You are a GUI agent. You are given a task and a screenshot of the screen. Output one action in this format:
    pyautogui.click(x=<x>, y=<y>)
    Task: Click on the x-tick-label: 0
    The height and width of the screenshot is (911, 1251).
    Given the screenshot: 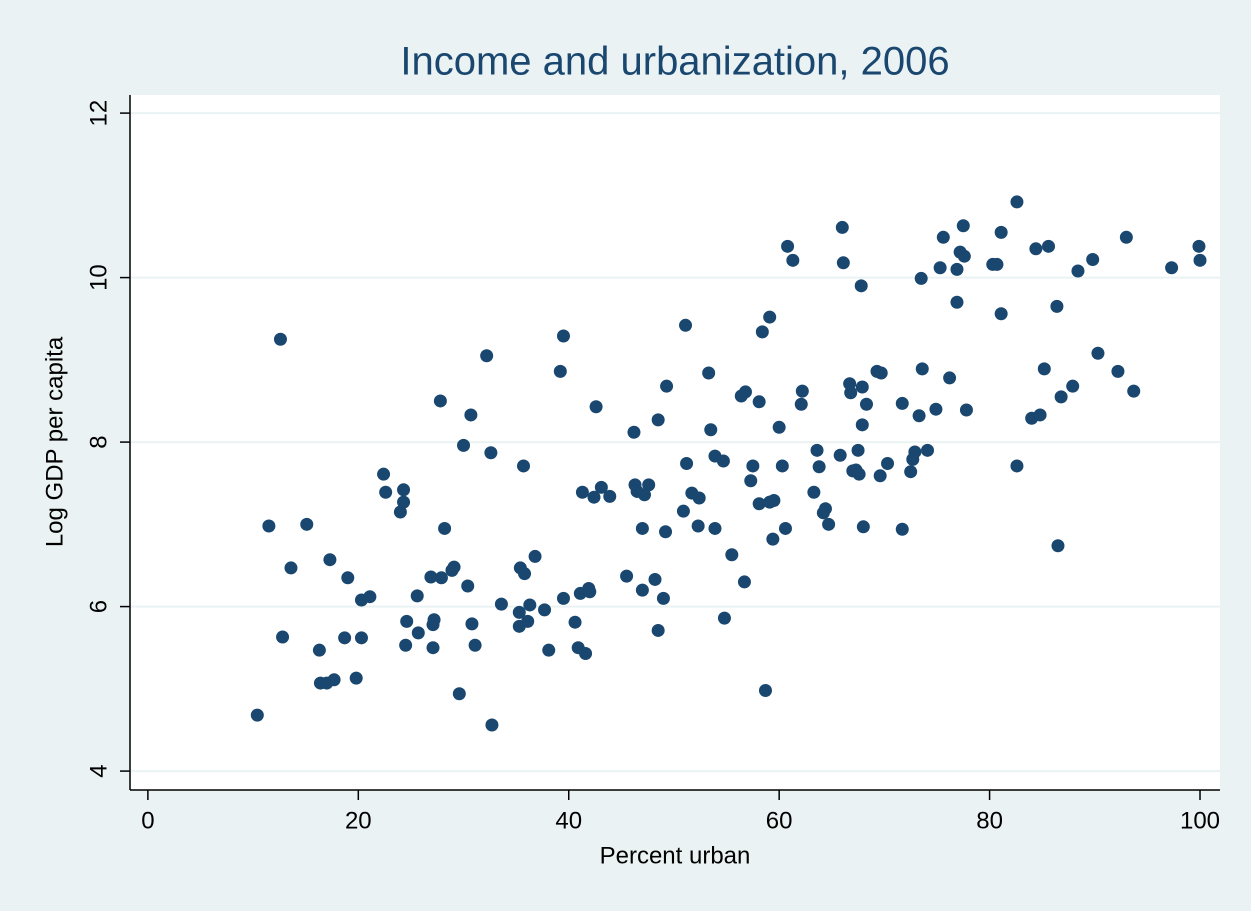 What is the action you would take?
    pyautogui.click(x=147, y=820)
    